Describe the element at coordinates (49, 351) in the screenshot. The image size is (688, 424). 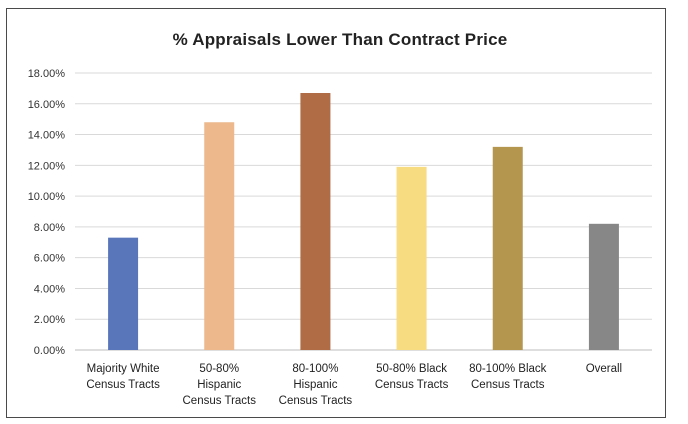
I see `y-tick-label: 0.00%` at that location.